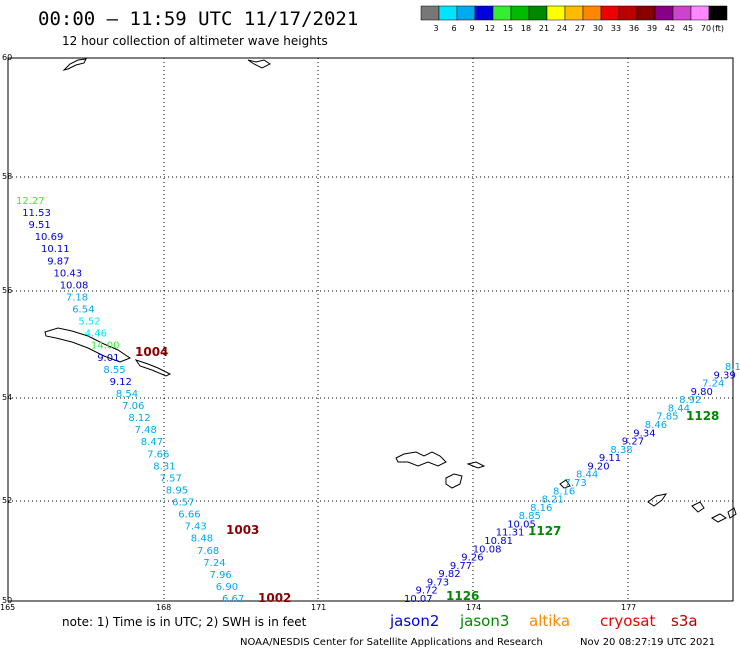  What do you see at coordinates (473, 607) in the screenshot?
I see `lon-label: 174` at bounding box center [473, 607].